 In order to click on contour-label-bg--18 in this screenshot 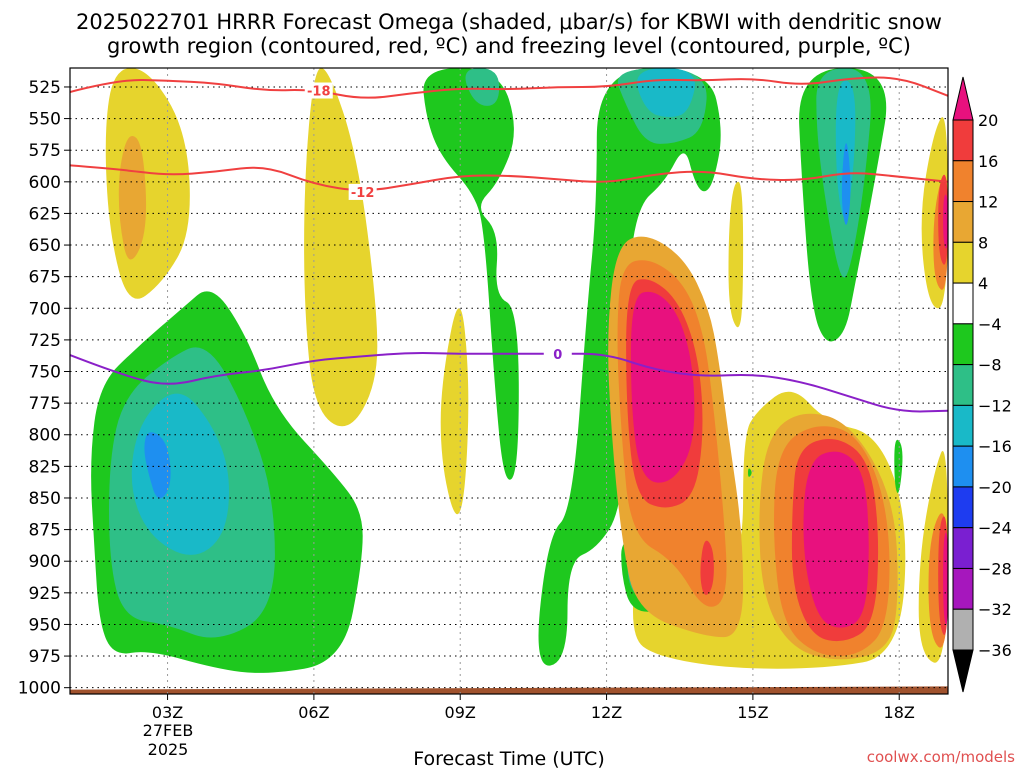, I will do `click(318, 90)`.